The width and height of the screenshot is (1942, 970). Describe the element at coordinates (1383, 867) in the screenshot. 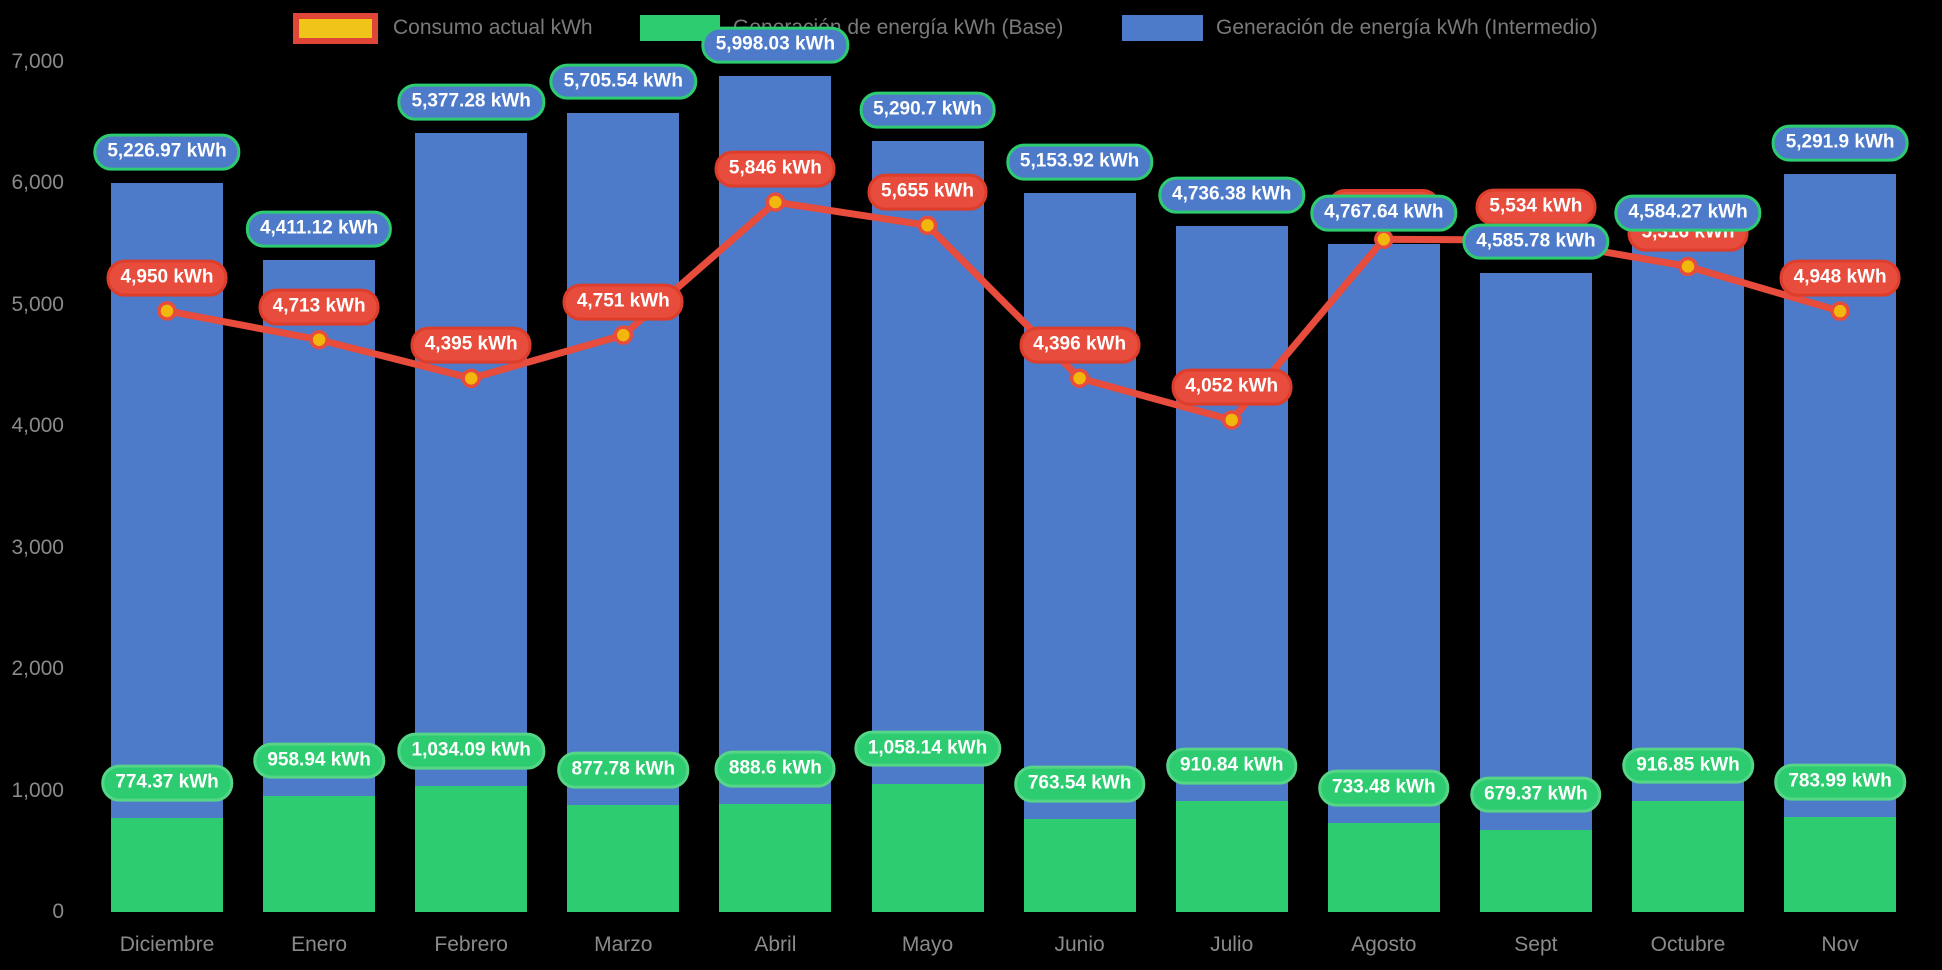

I see `bar-base-agosto` at that location.